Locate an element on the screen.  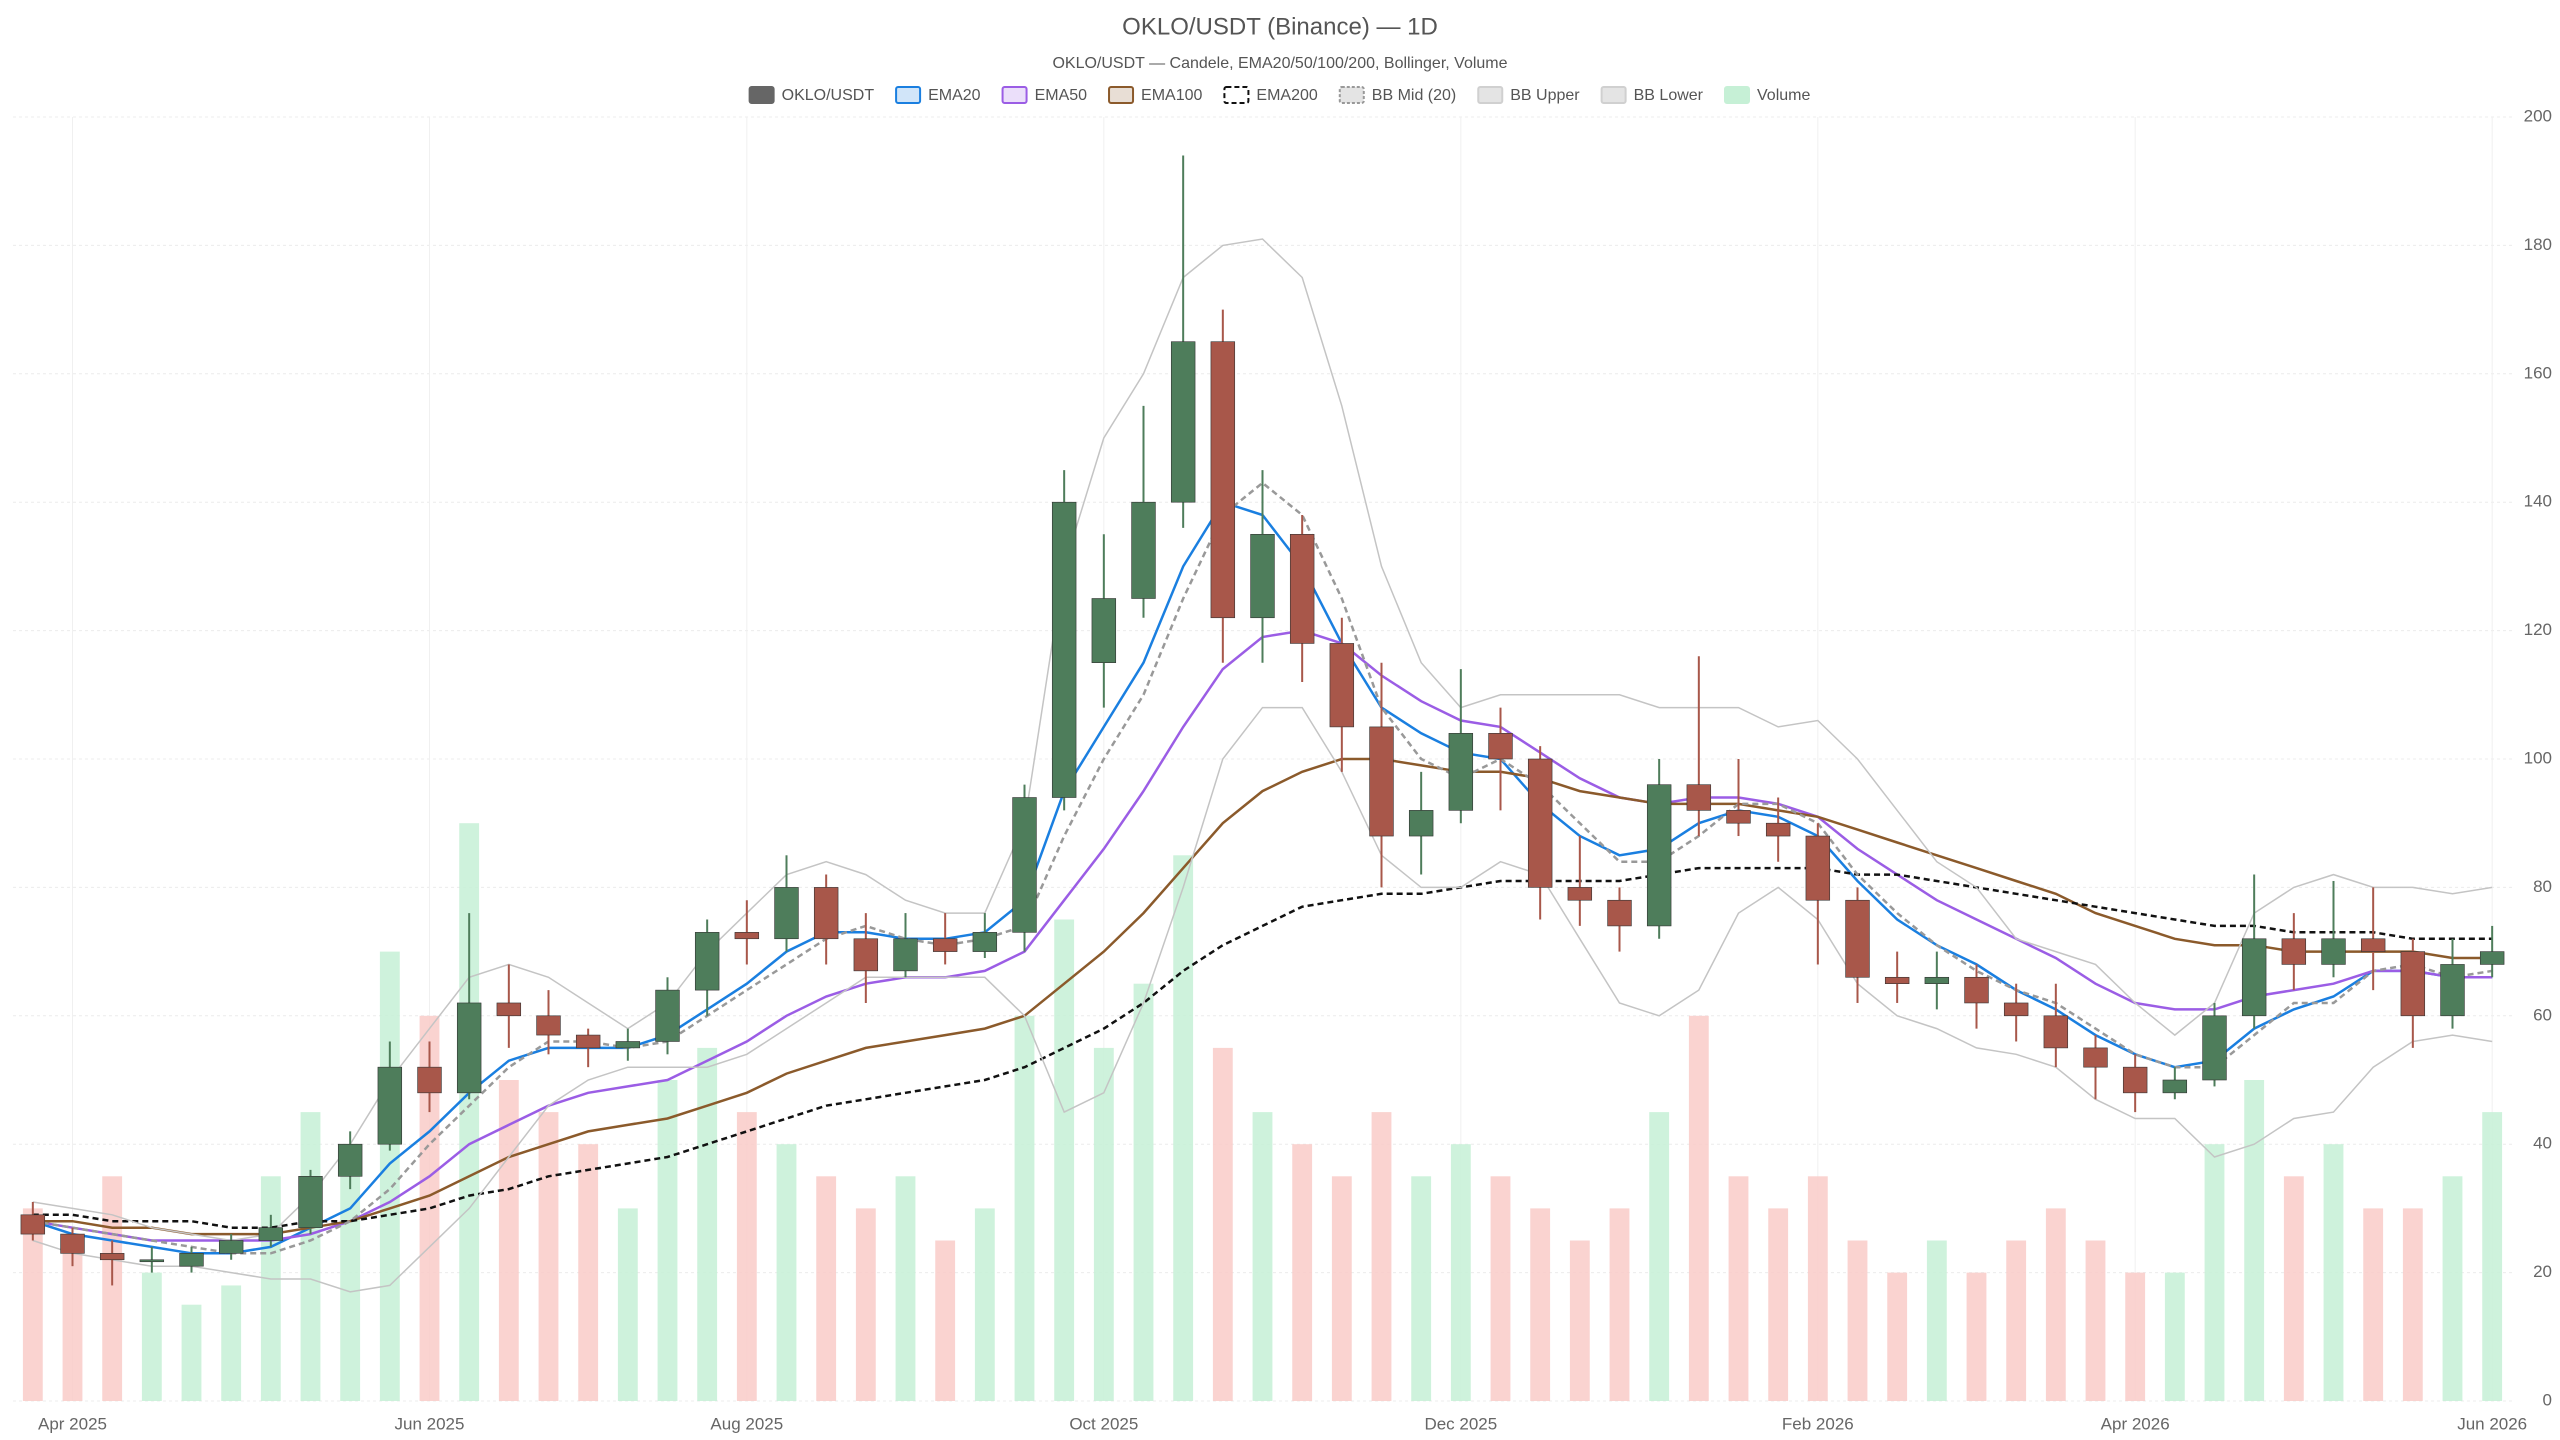
y-tick-label: 60 is located at coordinates (2542, 1014).